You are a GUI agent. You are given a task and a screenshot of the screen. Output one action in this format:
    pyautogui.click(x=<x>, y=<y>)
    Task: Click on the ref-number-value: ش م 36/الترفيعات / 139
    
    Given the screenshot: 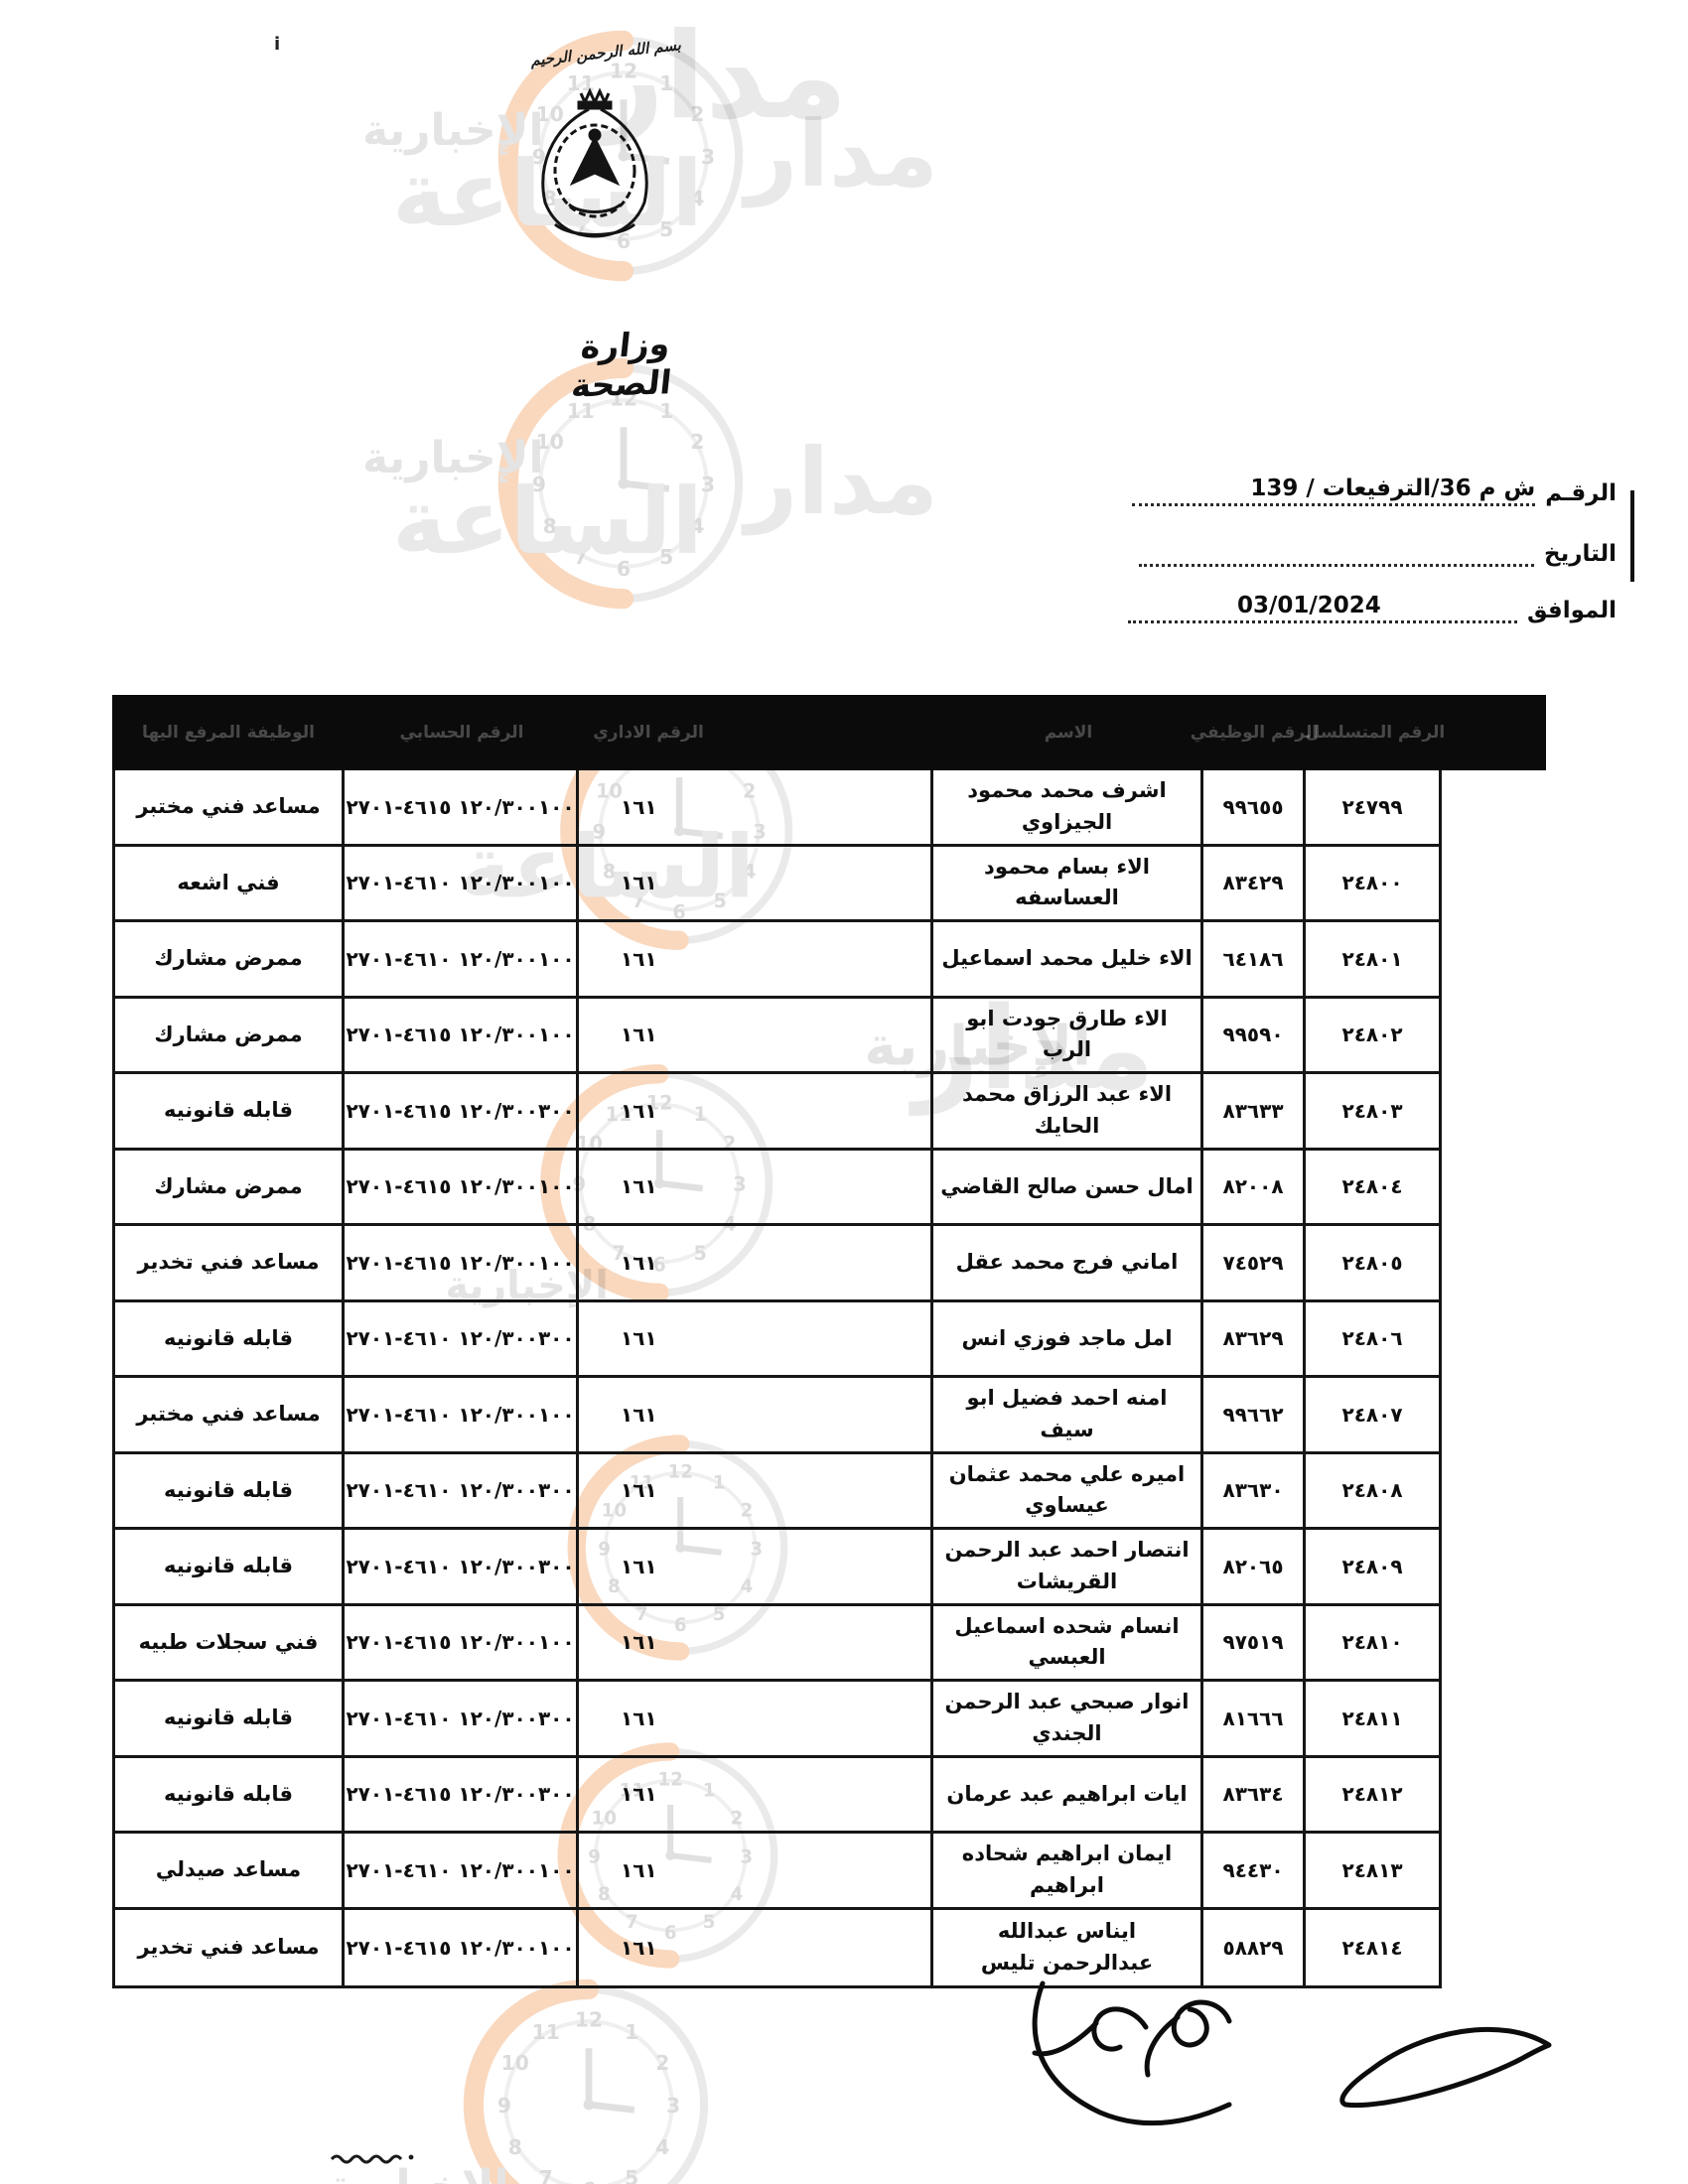 What is the action you would take?
    pyautogui.click(x=1334, y=490)
    